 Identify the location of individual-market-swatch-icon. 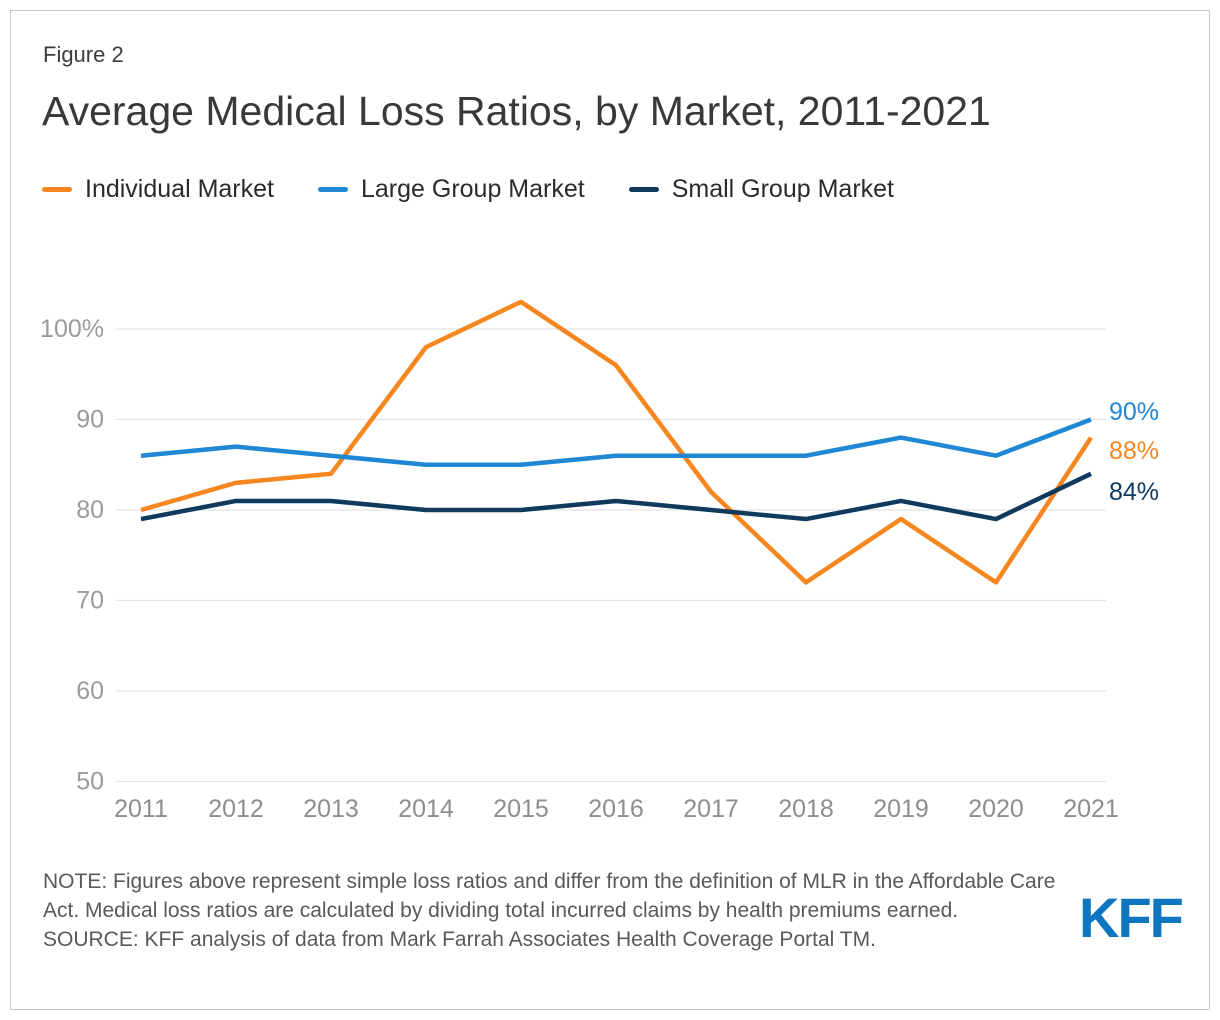
(57, 189).